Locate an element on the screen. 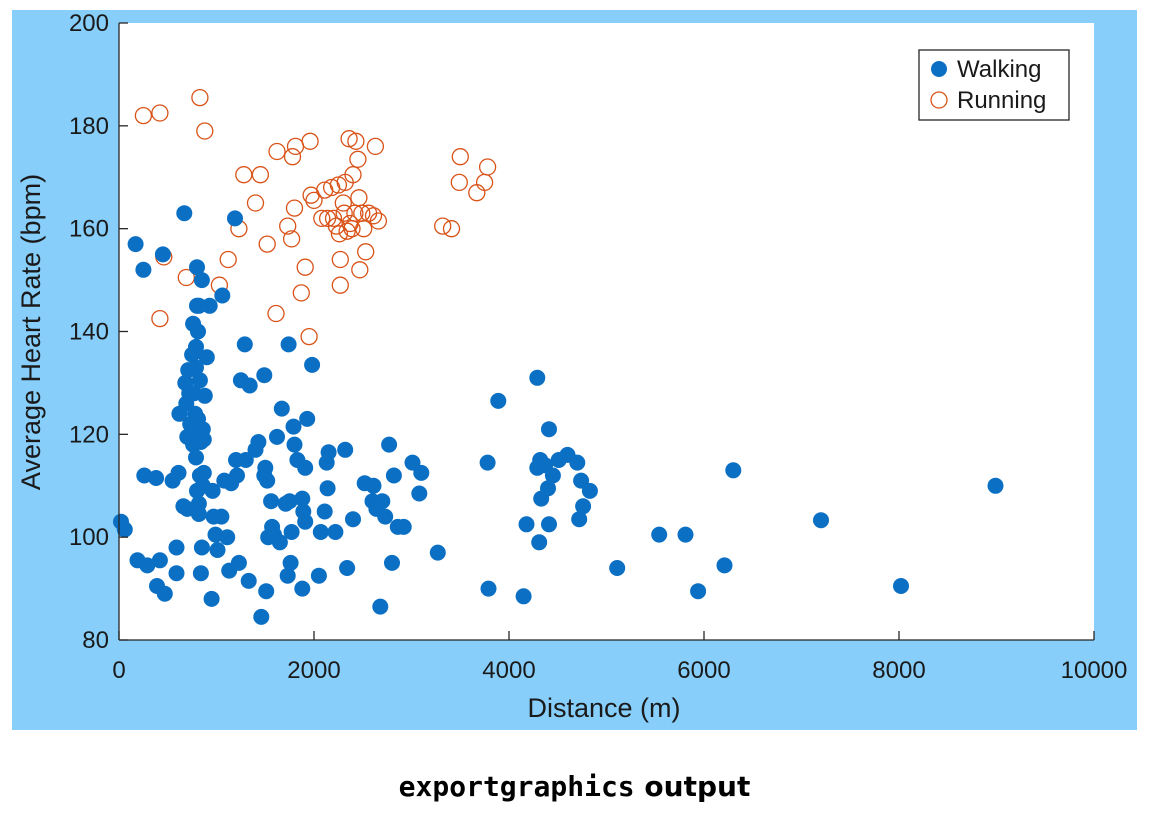  x-tick-label: 0 is located at coordinates (118, 670).